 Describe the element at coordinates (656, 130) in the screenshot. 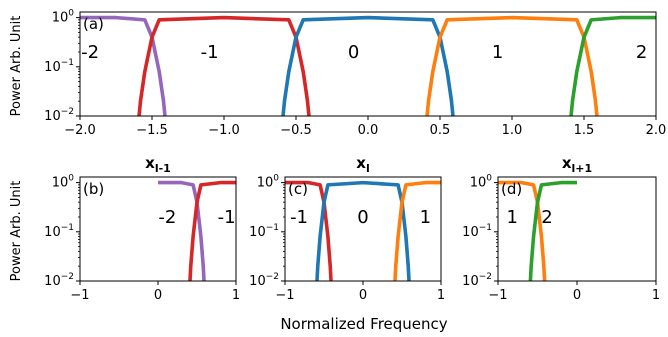

I see `x-tick-label: 2.0` at that location.